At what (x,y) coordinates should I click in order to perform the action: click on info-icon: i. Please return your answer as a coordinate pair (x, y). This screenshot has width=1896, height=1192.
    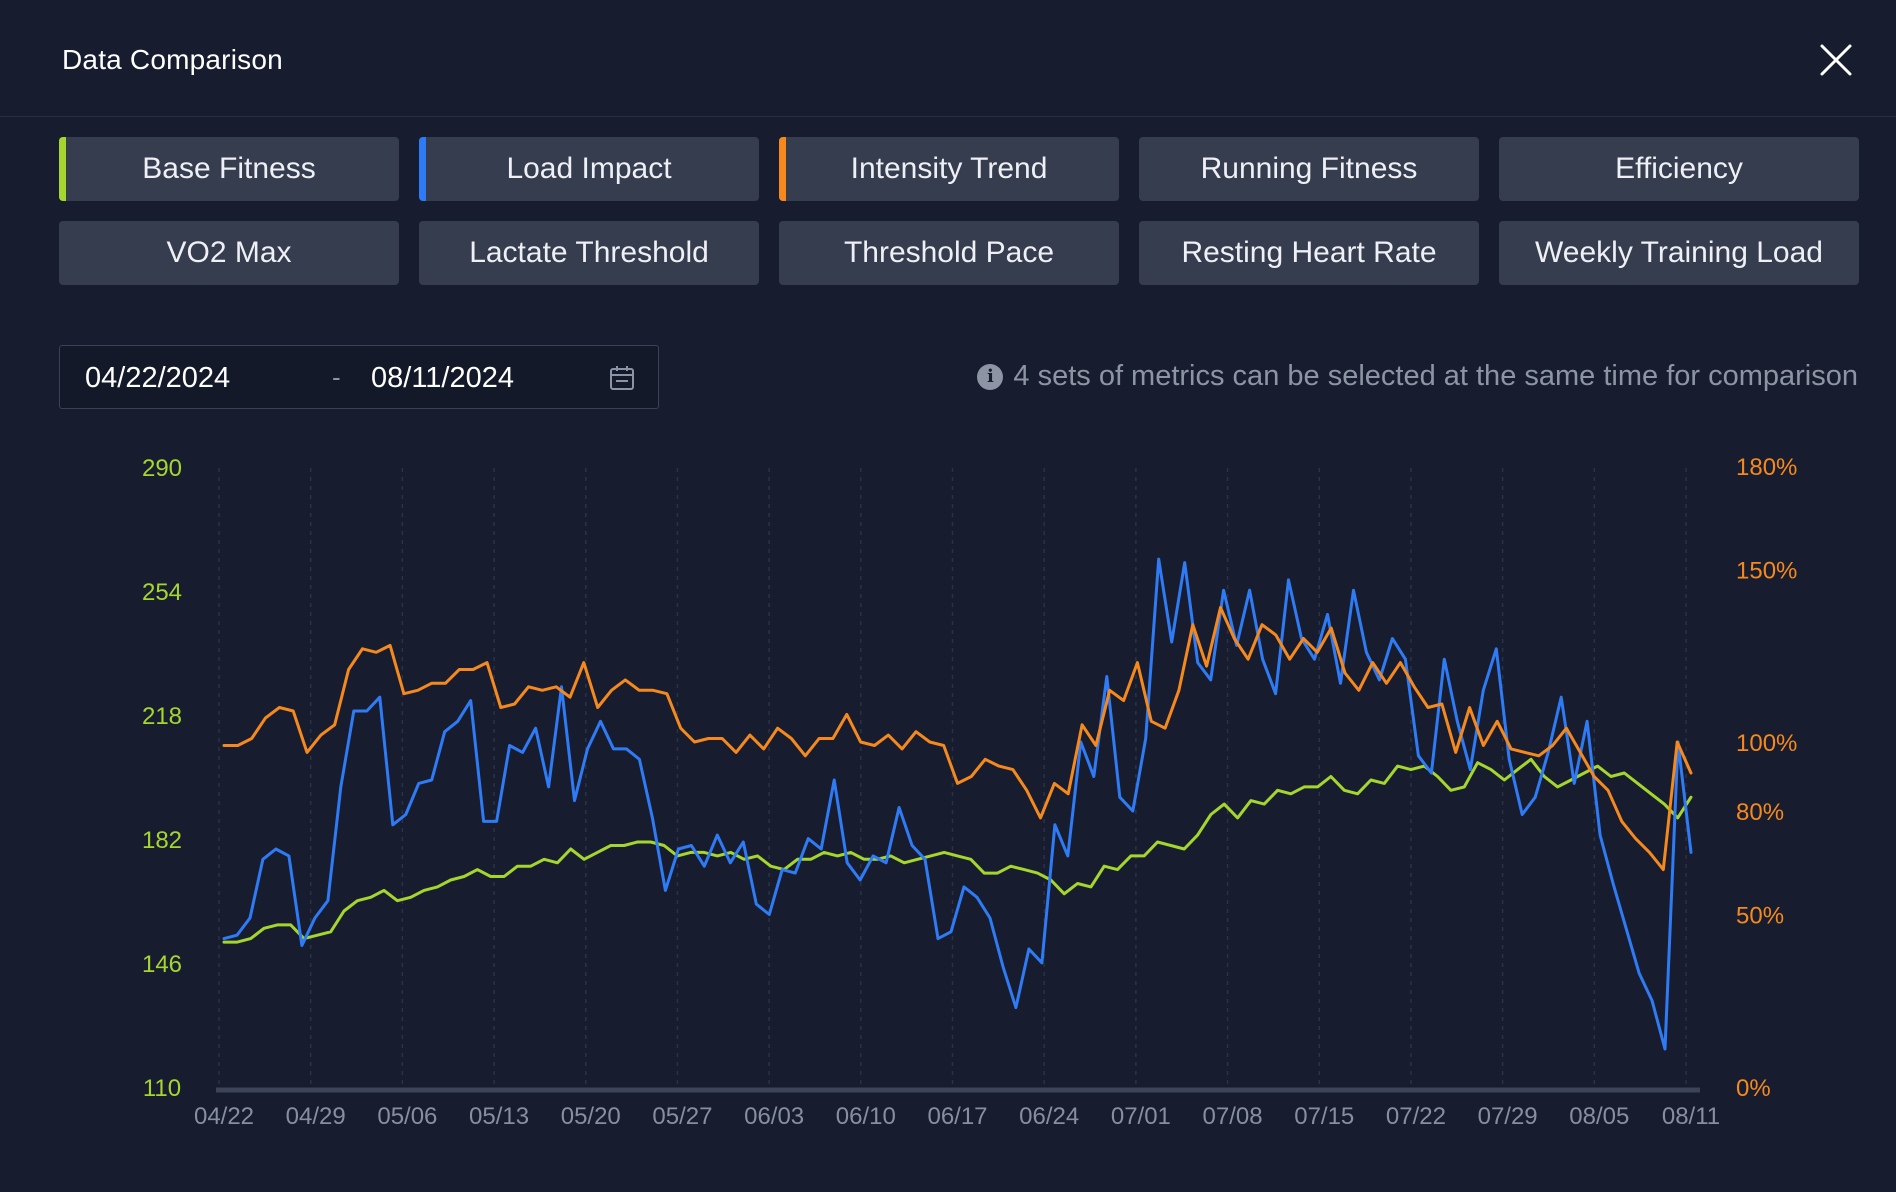
    Looking at the image, I should click on (990, 376).